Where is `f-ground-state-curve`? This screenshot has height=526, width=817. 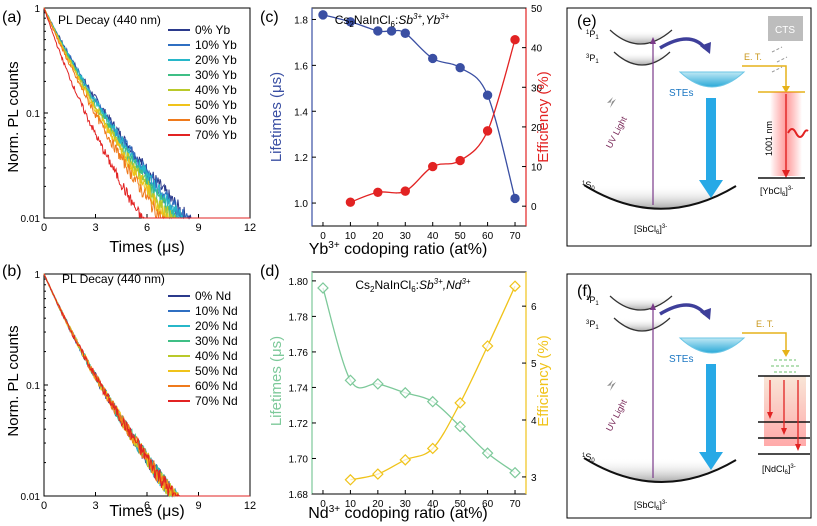
f-ground-state-curve is located at coordinates (660, 470).